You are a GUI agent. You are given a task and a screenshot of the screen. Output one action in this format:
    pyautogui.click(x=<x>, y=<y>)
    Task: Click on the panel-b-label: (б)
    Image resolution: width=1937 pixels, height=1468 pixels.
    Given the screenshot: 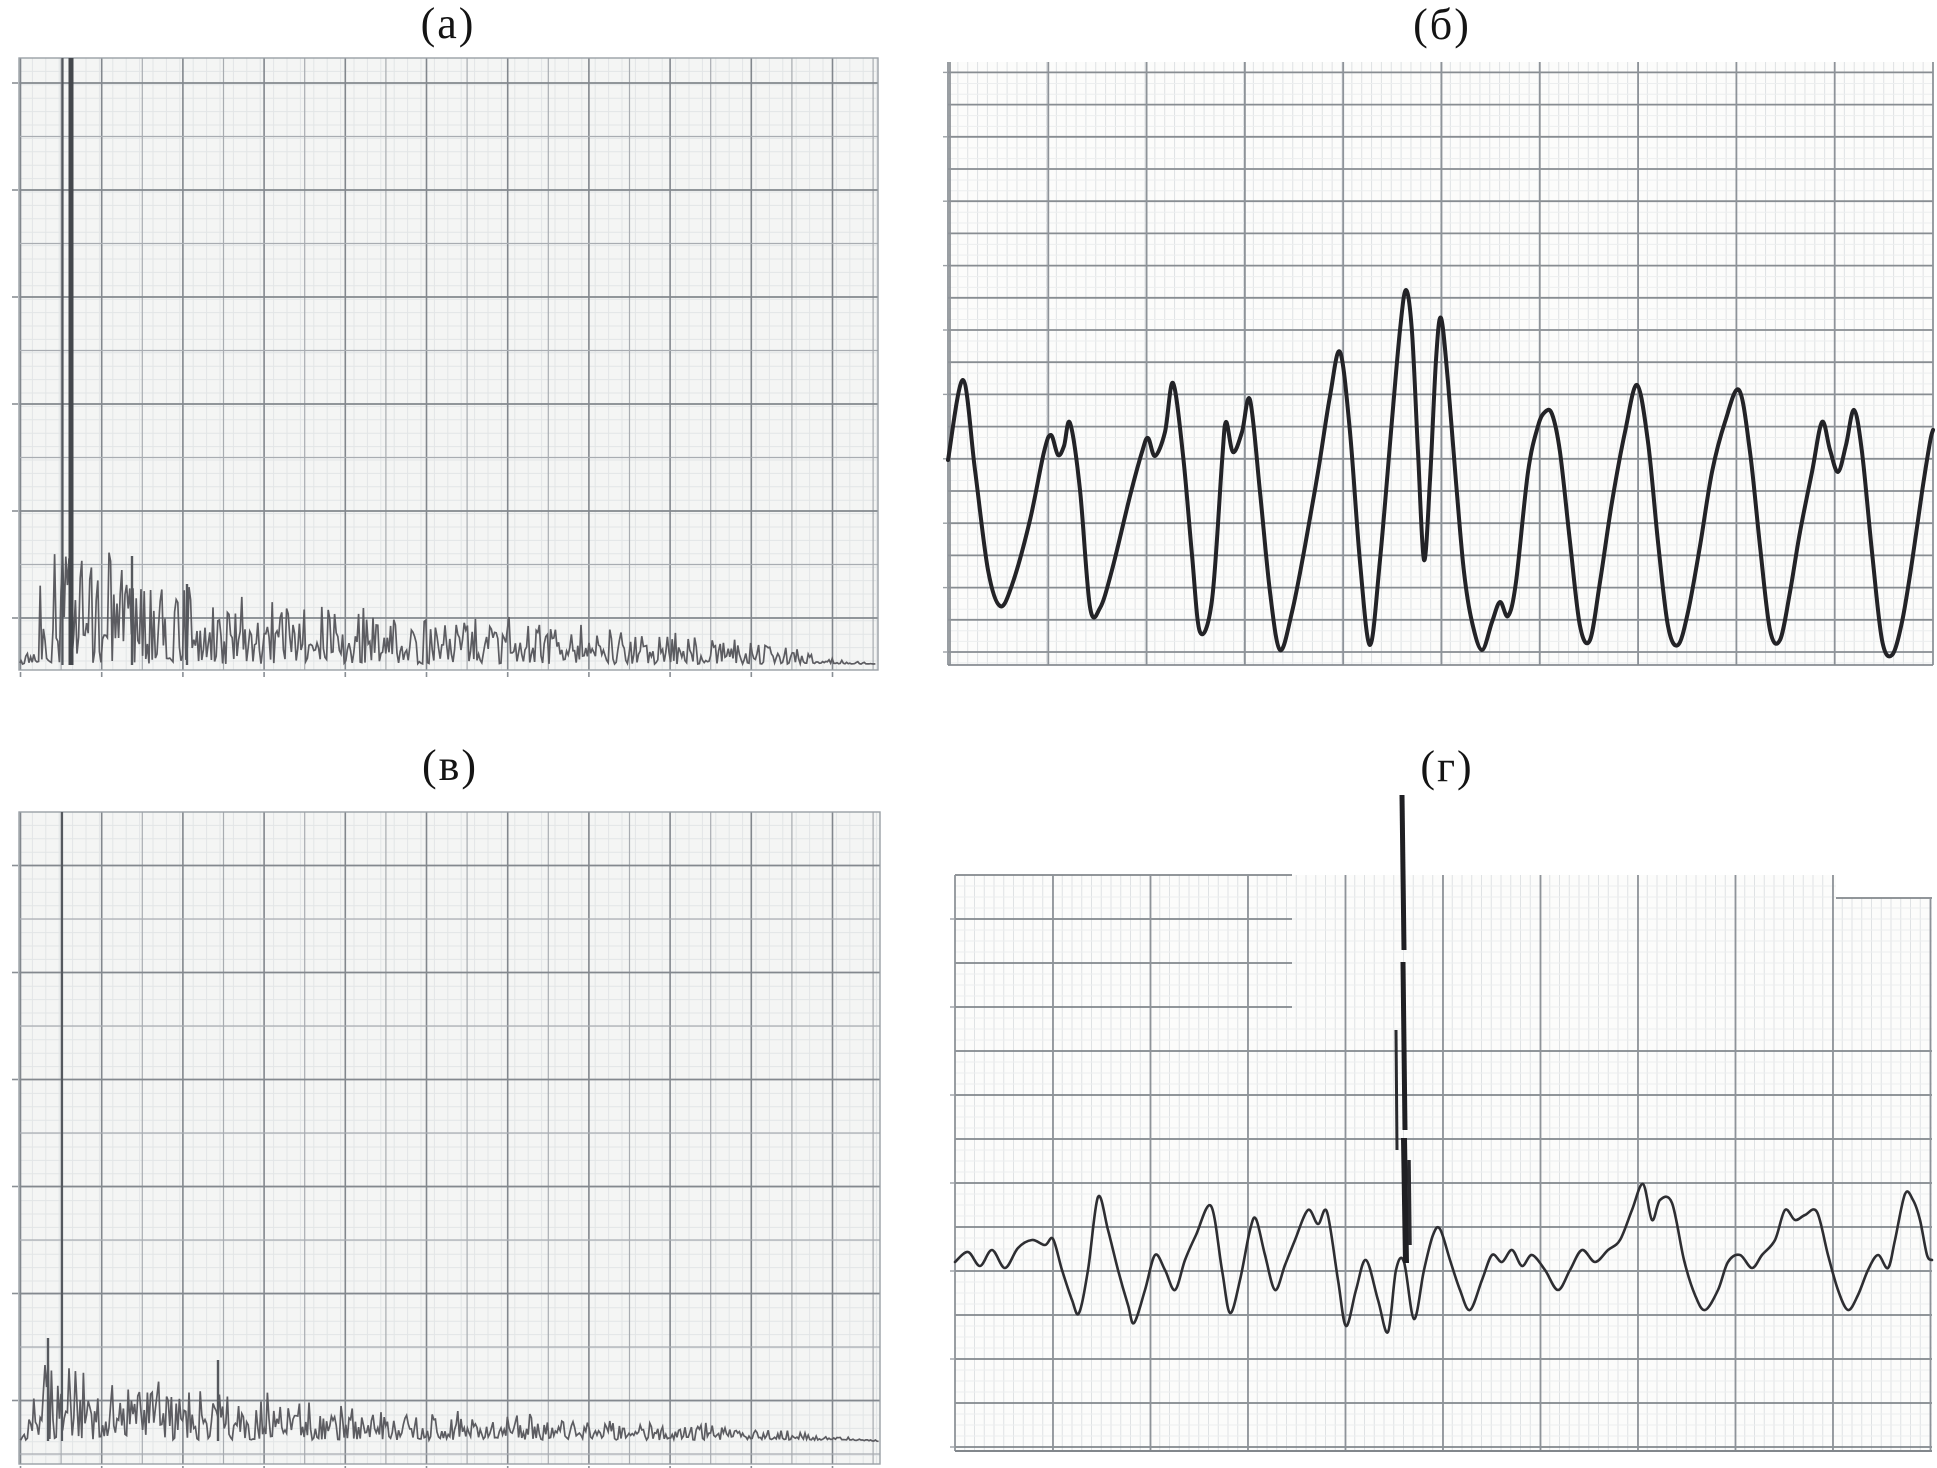 What is the action you would take?
    pyautogui.click(x=1442, y=24)
    